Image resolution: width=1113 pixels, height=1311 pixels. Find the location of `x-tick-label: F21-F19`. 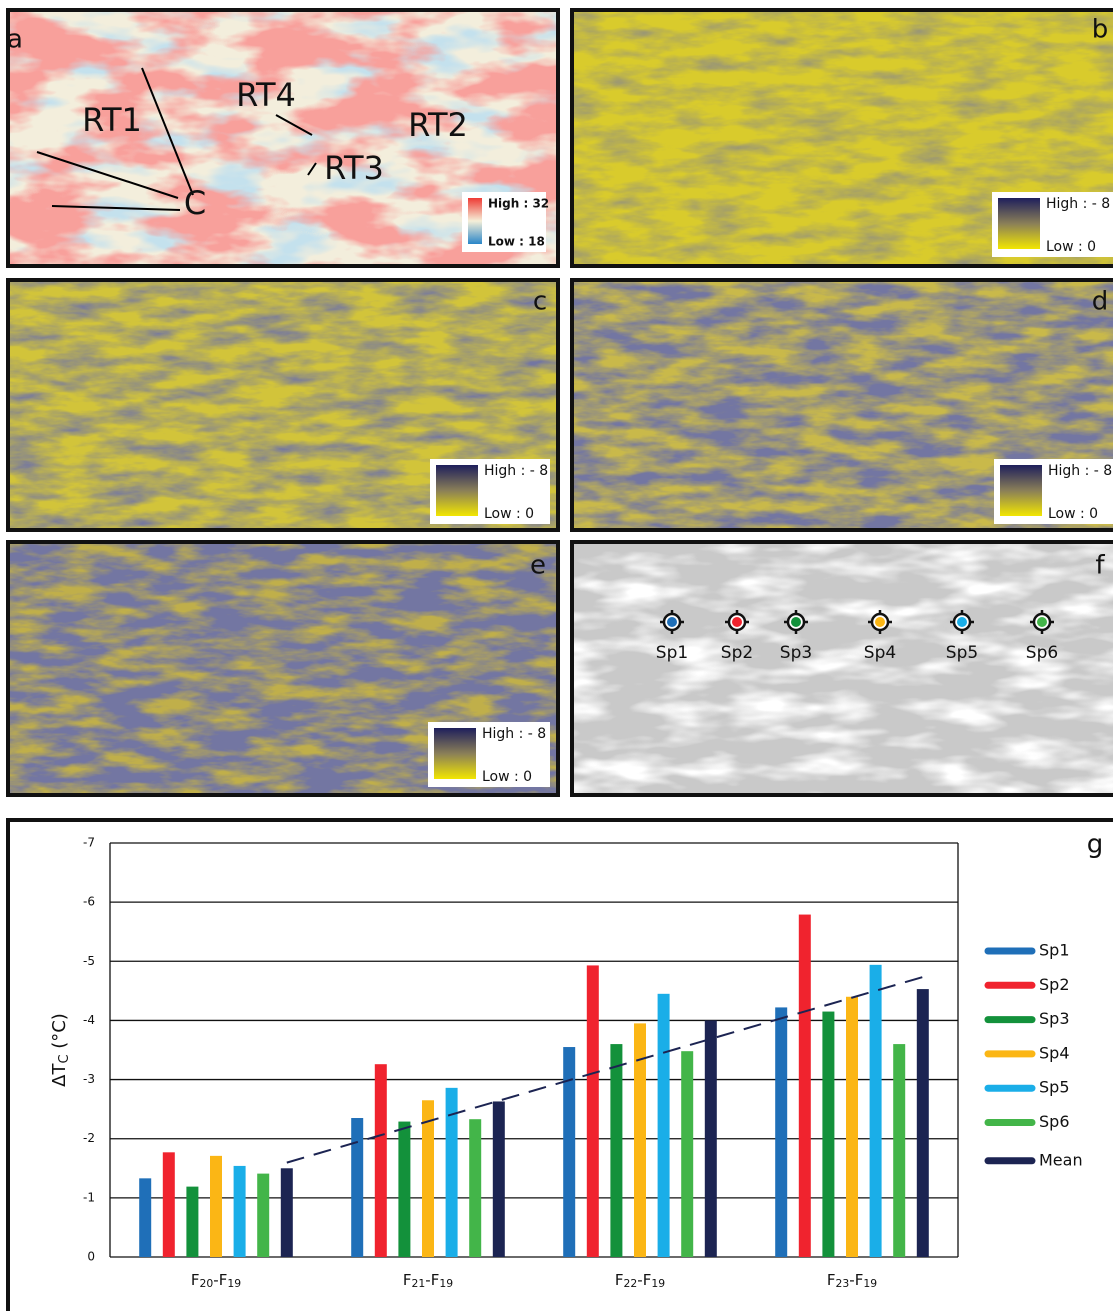

x-tick-label: F21-F19 is located at coordinates (428, 1280).